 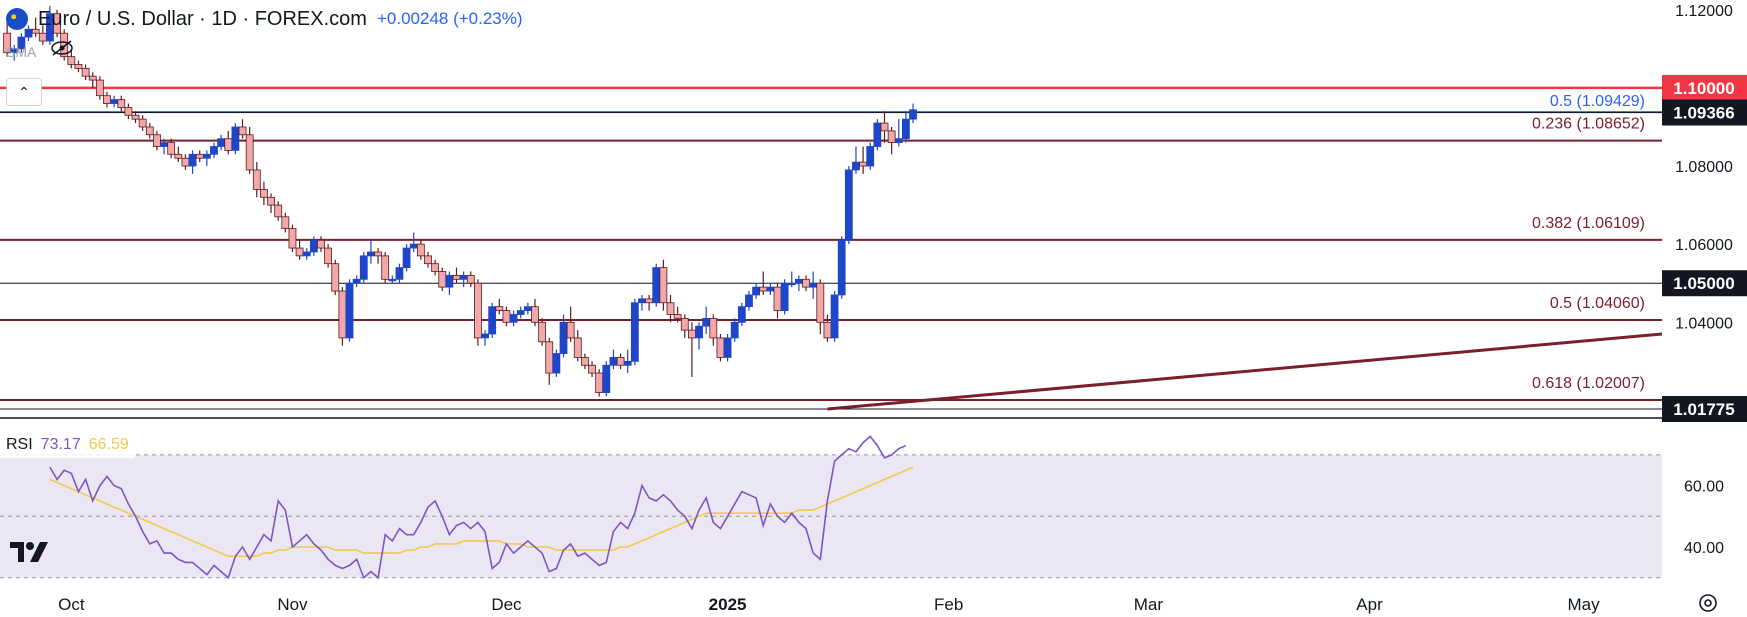 What do you see at coordinates (21, 52) in the screenshot?
I see `sma-indicator-label: SMA` at bounding box center [21, 52].